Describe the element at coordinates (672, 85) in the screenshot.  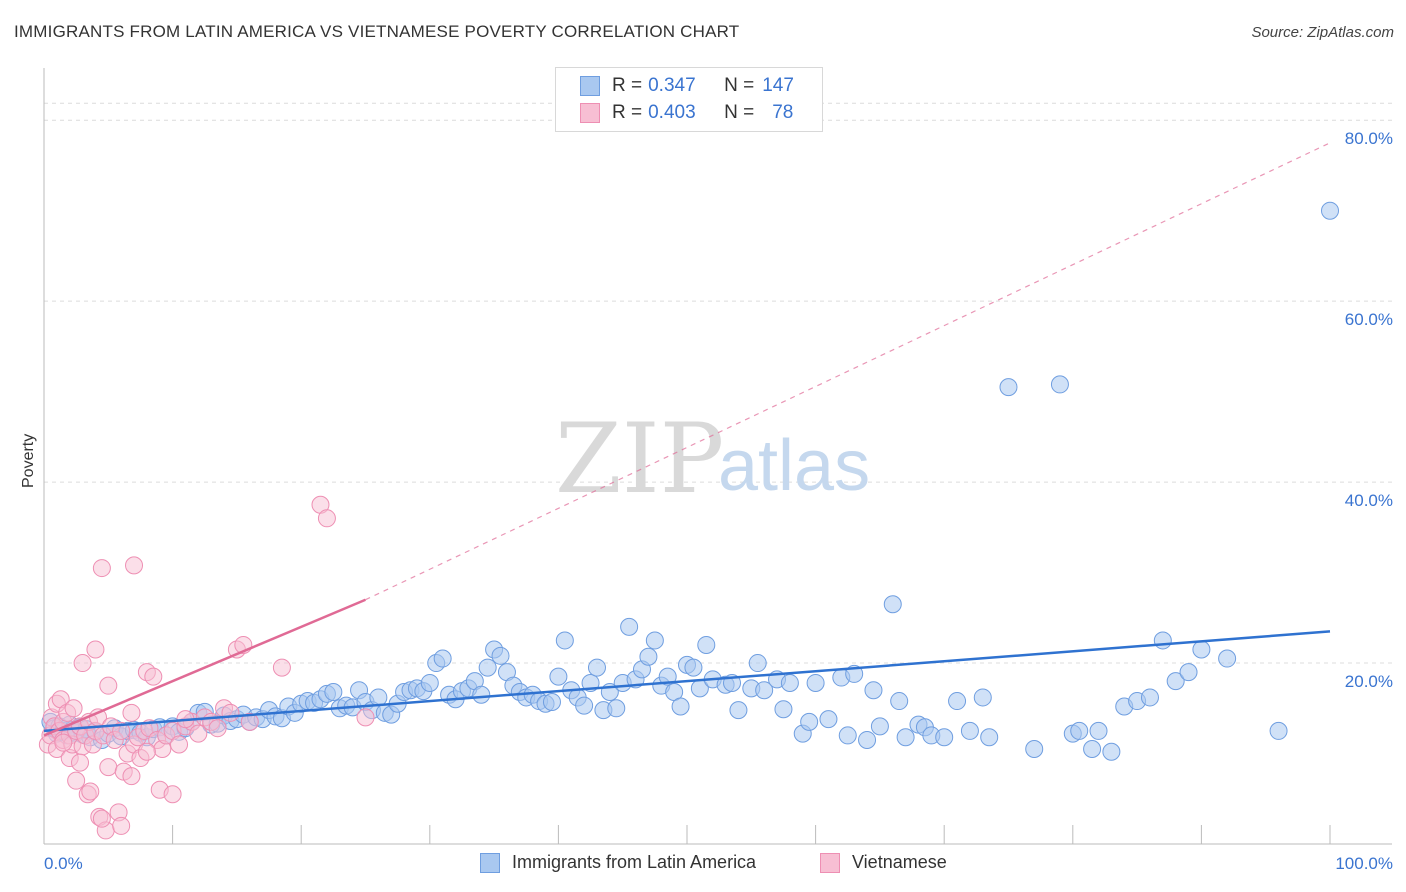
I see `r-value: 0.347` at that location.